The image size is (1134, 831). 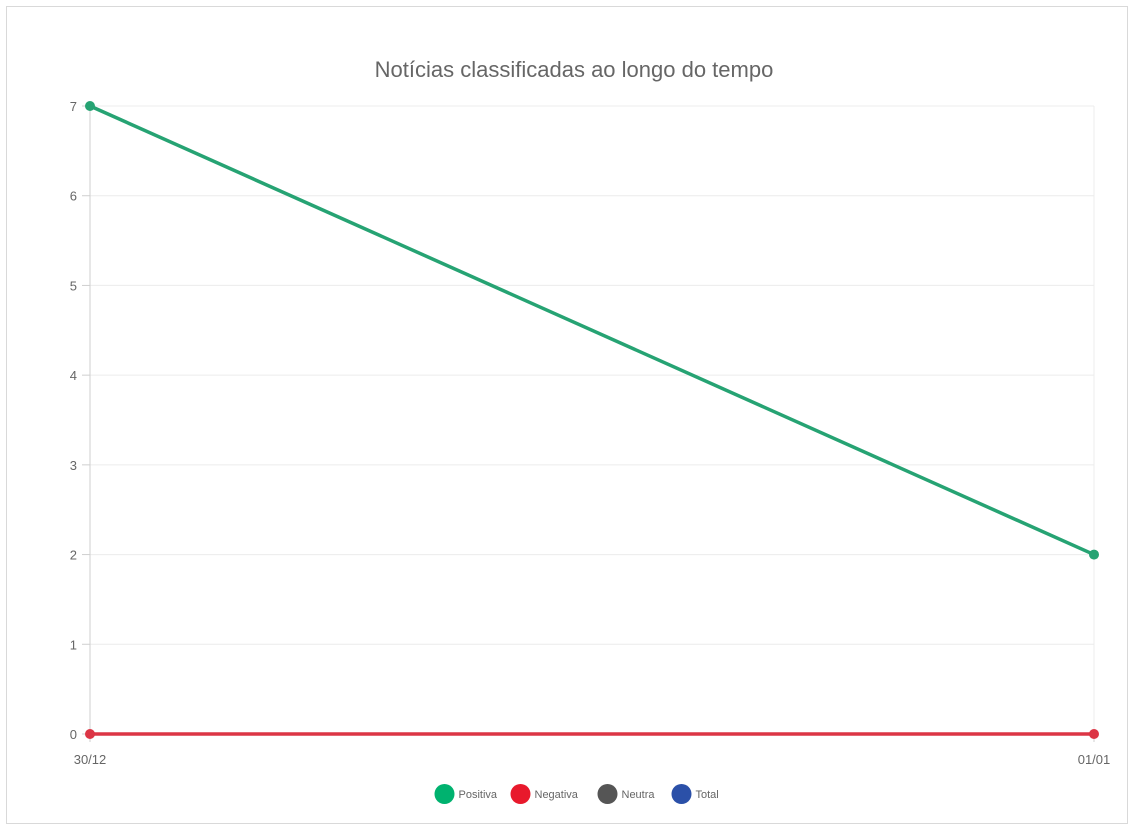 What do you see at coordinates (90, 759) in the screenshot?
I see `x-tick-label: 30/12` at bounding box center [90, 759].